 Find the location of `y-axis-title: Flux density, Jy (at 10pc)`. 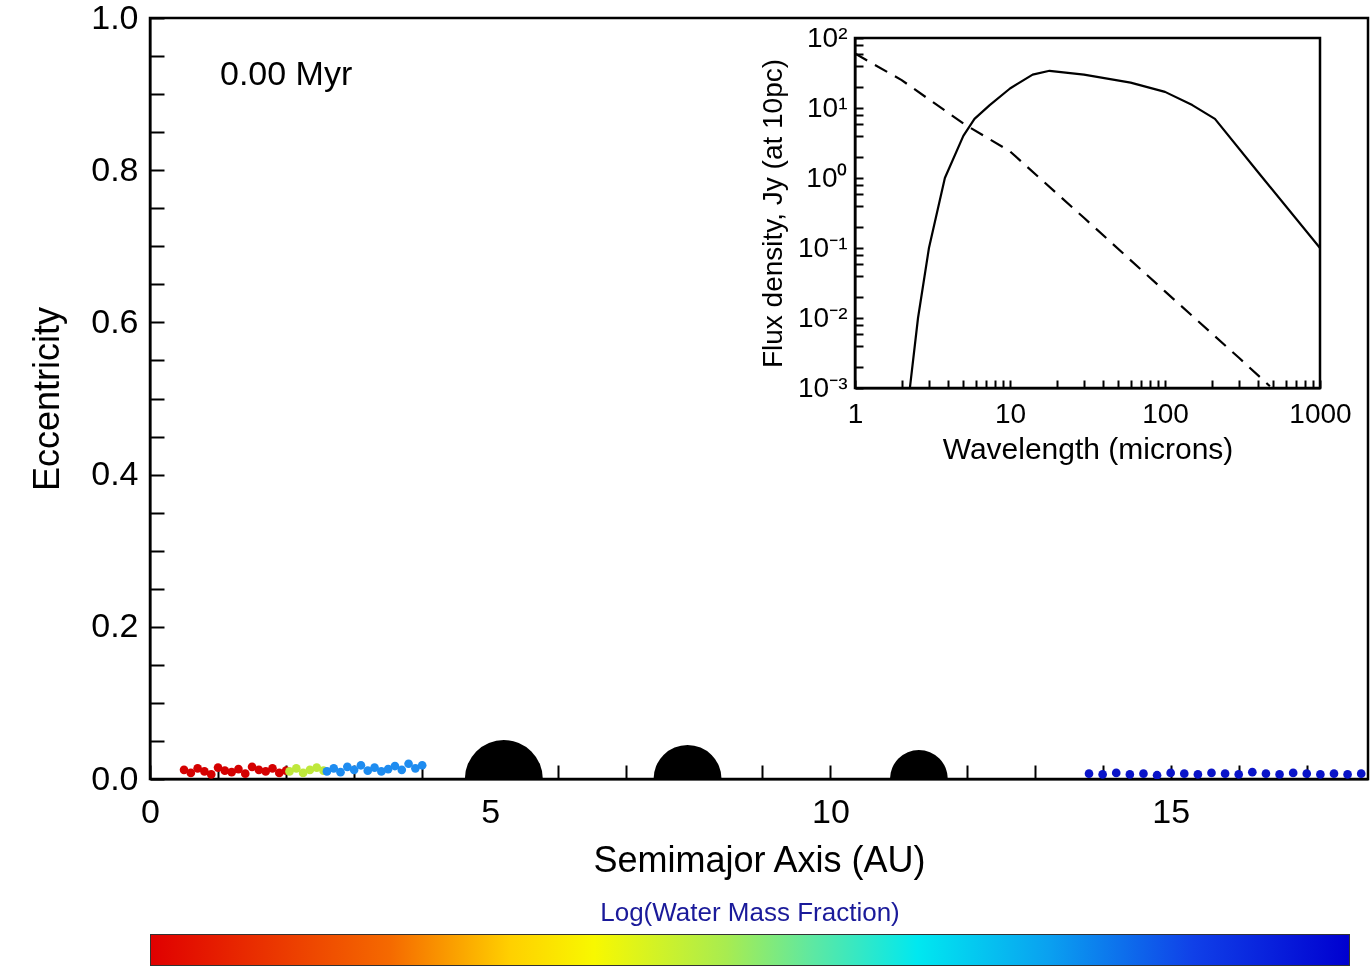

y-axis-title: Flux density, Jy (at 10pc) is located at coordinates (773, 213).